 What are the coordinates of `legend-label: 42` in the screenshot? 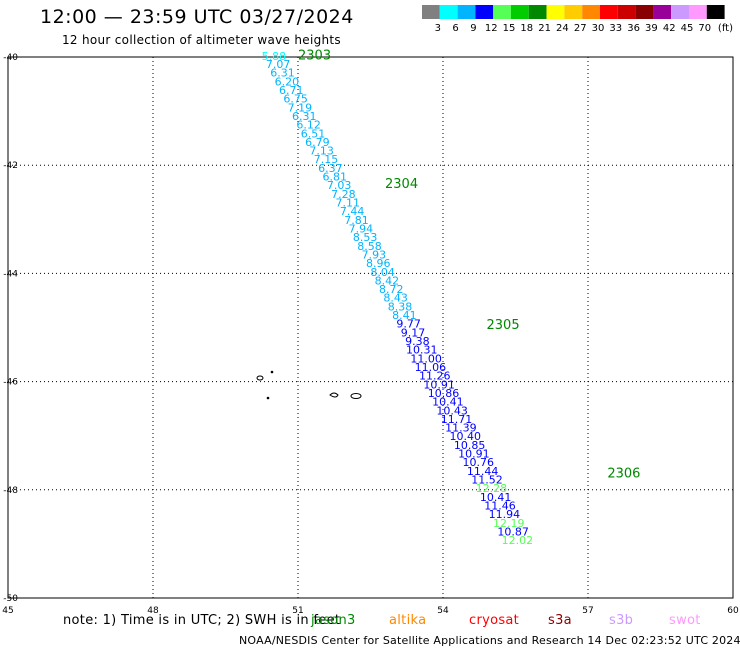 It's located at (669, 28).